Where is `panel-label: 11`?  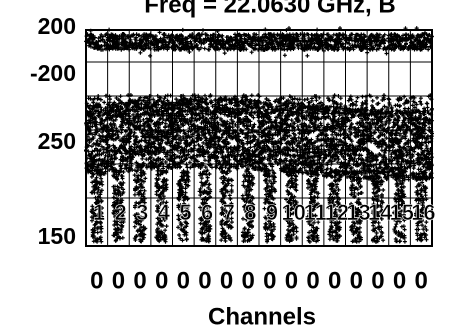 panel-label: 11 is located at coordinates (315, 212).